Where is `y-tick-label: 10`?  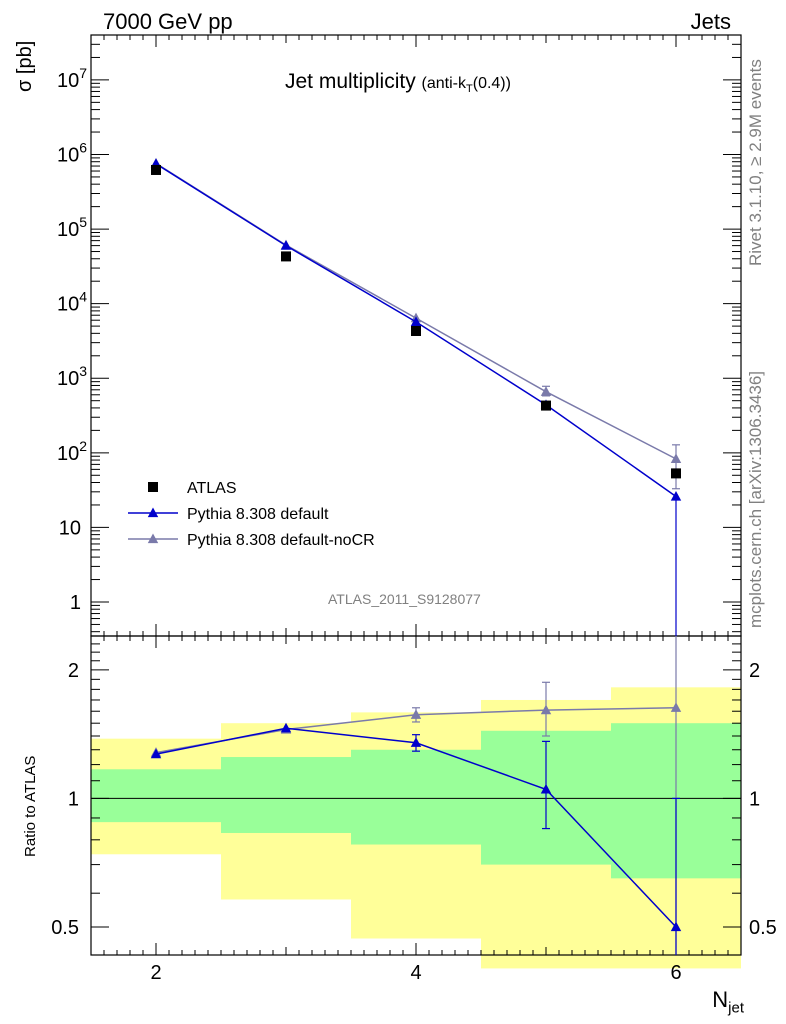 y-tick-label: 10 is located at coordinates (70, 528).